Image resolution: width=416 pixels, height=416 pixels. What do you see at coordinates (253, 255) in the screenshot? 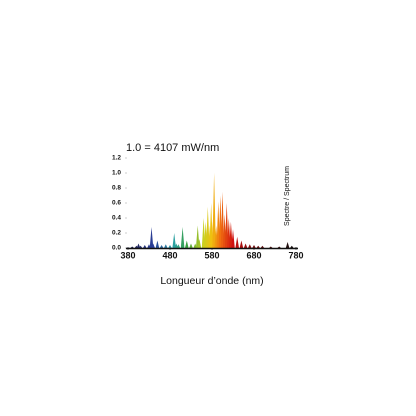
I see `x-tick-label: 680` at bounding box center [253, 255].